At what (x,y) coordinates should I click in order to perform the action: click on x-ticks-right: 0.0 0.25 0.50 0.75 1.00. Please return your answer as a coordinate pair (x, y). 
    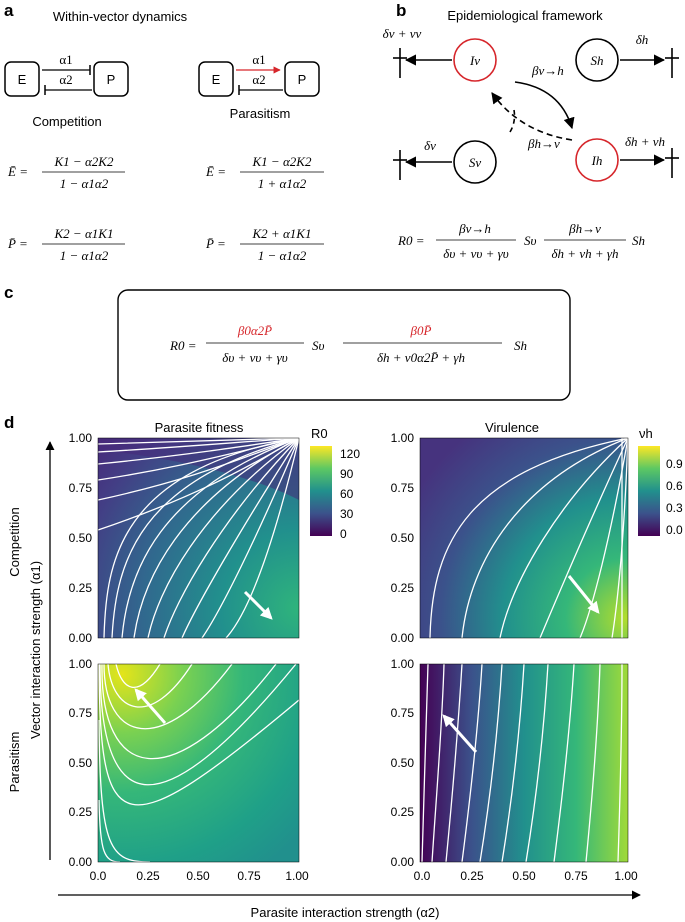
    Looking at the image, I should click on (526, 876).